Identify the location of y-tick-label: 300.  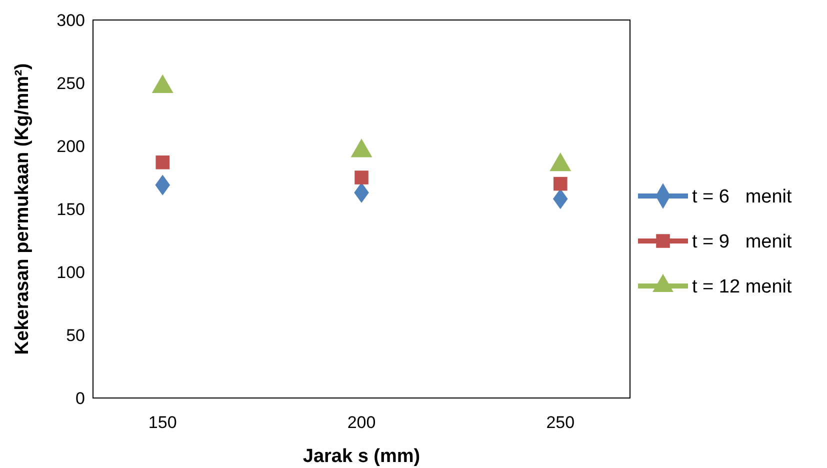
(70, 20).